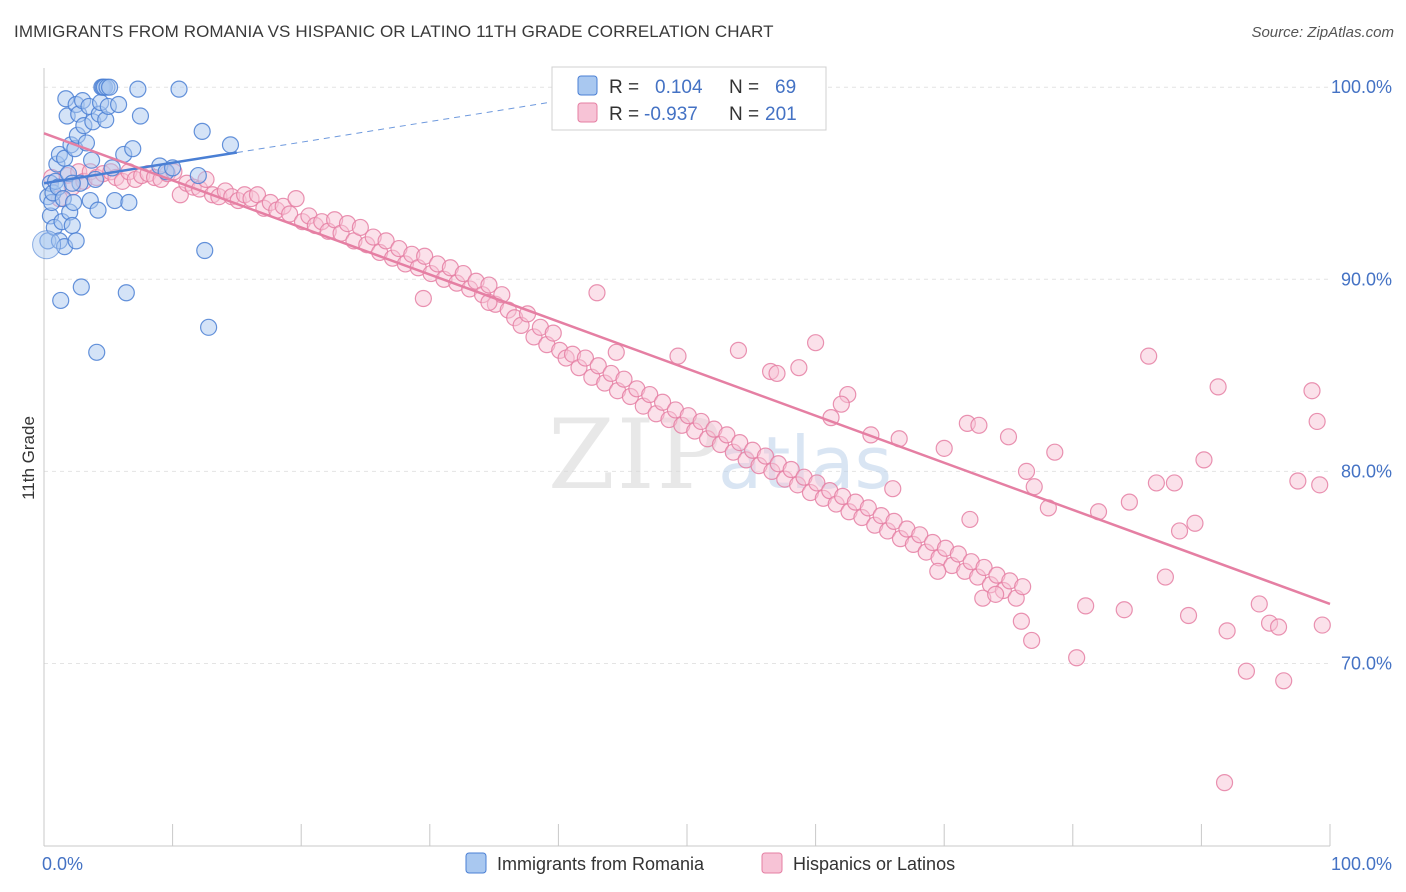 This screenshot has width=1406, height=892. I want to click on stats-pink-r-value: -0.937, so click(671, 114).